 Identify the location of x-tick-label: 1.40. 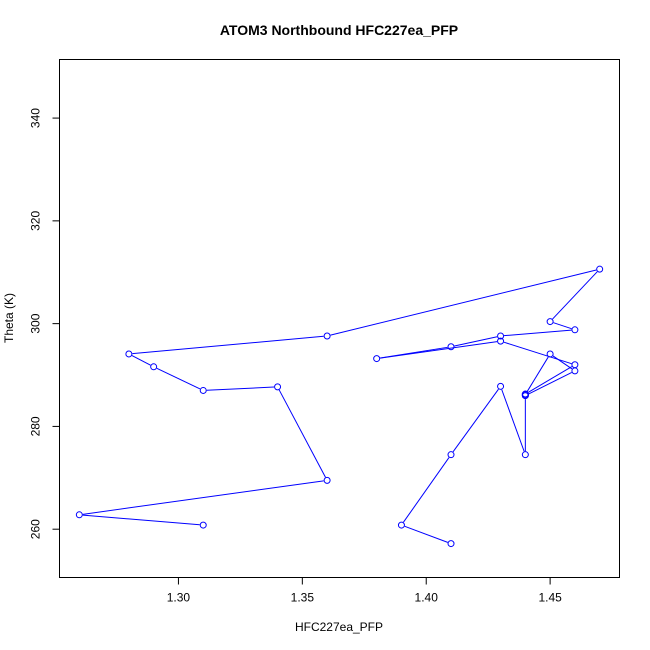
(427, 598).